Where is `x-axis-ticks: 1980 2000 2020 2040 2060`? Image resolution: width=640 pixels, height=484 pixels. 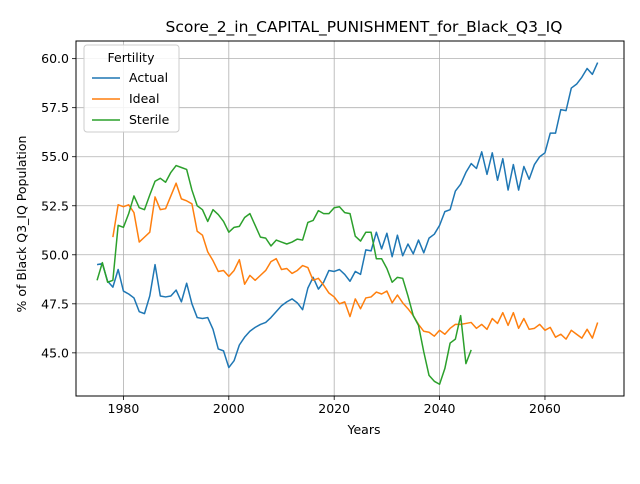
x-axis-ticks: 1980 2000 2020 2040 2060 is located at coordinates (334, 406).